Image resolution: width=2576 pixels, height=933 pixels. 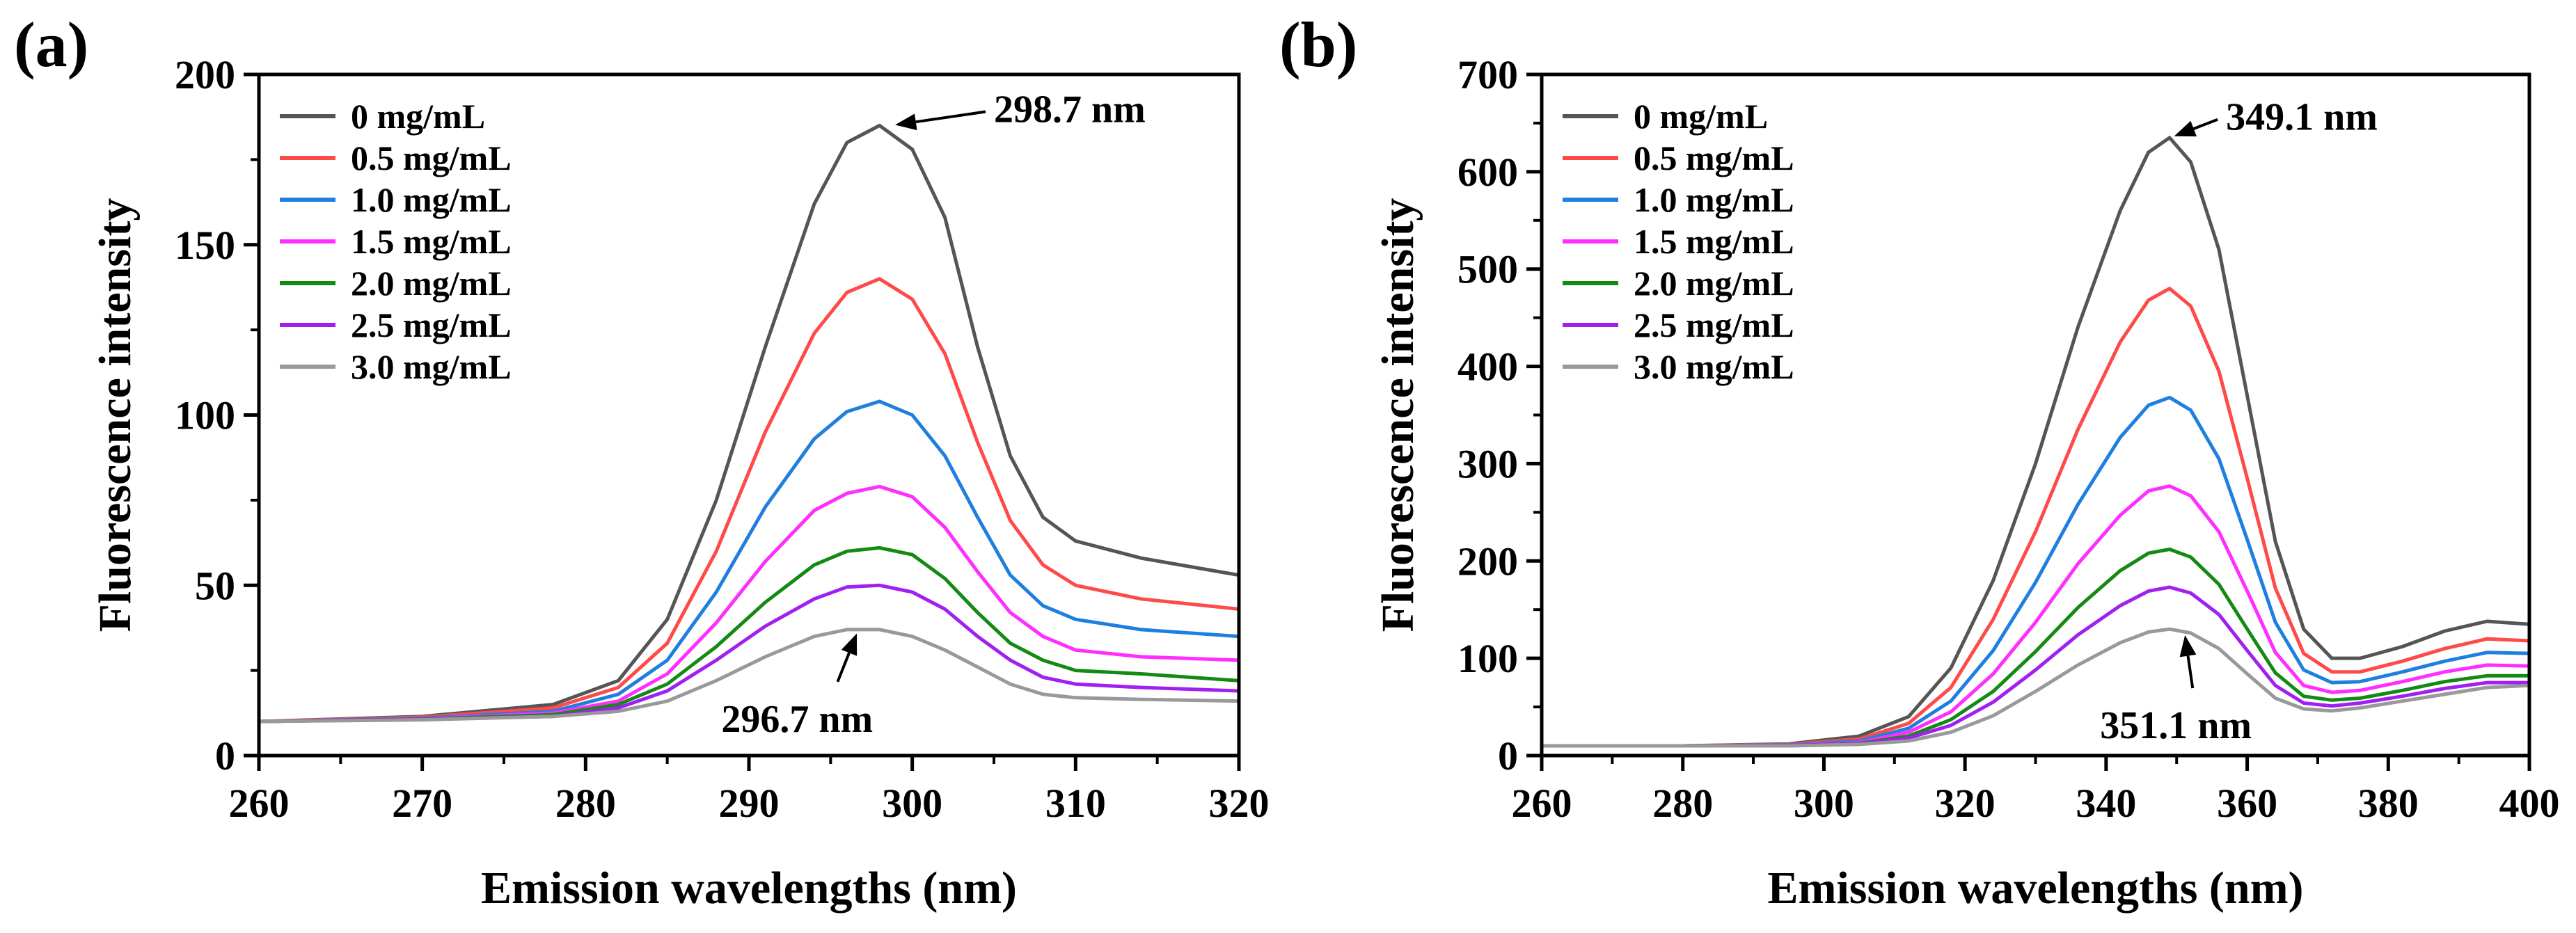 What do you see at coordinates (215, 585) in the screenshot?
I see `y-tick-label: 50` at bounding box center [215, 585].